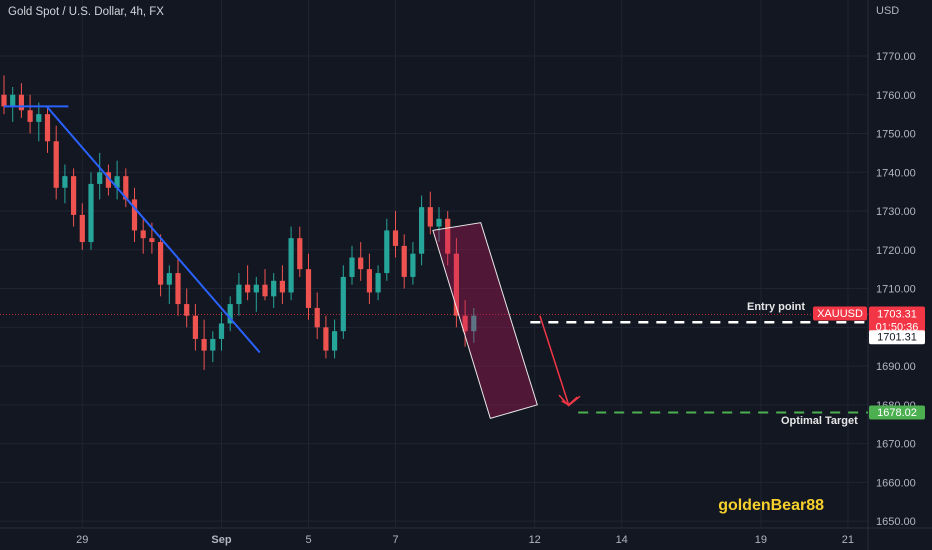 The width and height of the screenshot is (932, 550). I want to click on entry-price-tag-bg, so click(897, 337).